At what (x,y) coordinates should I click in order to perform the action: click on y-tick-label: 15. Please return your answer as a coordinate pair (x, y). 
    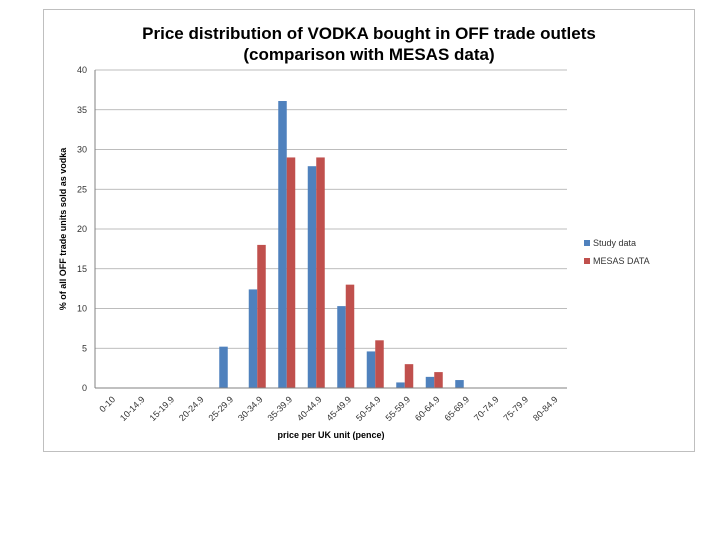
    Looking at the image, I should click on (82, 269).